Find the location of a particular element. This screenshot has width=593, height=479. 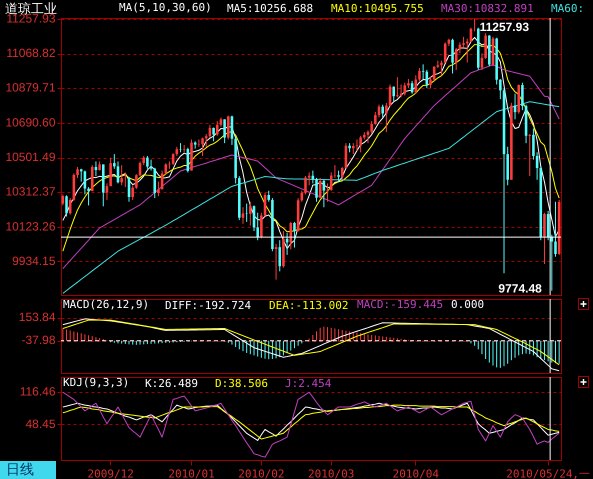

y-tick-label: 48.45 is located at coordinates (40, 423).